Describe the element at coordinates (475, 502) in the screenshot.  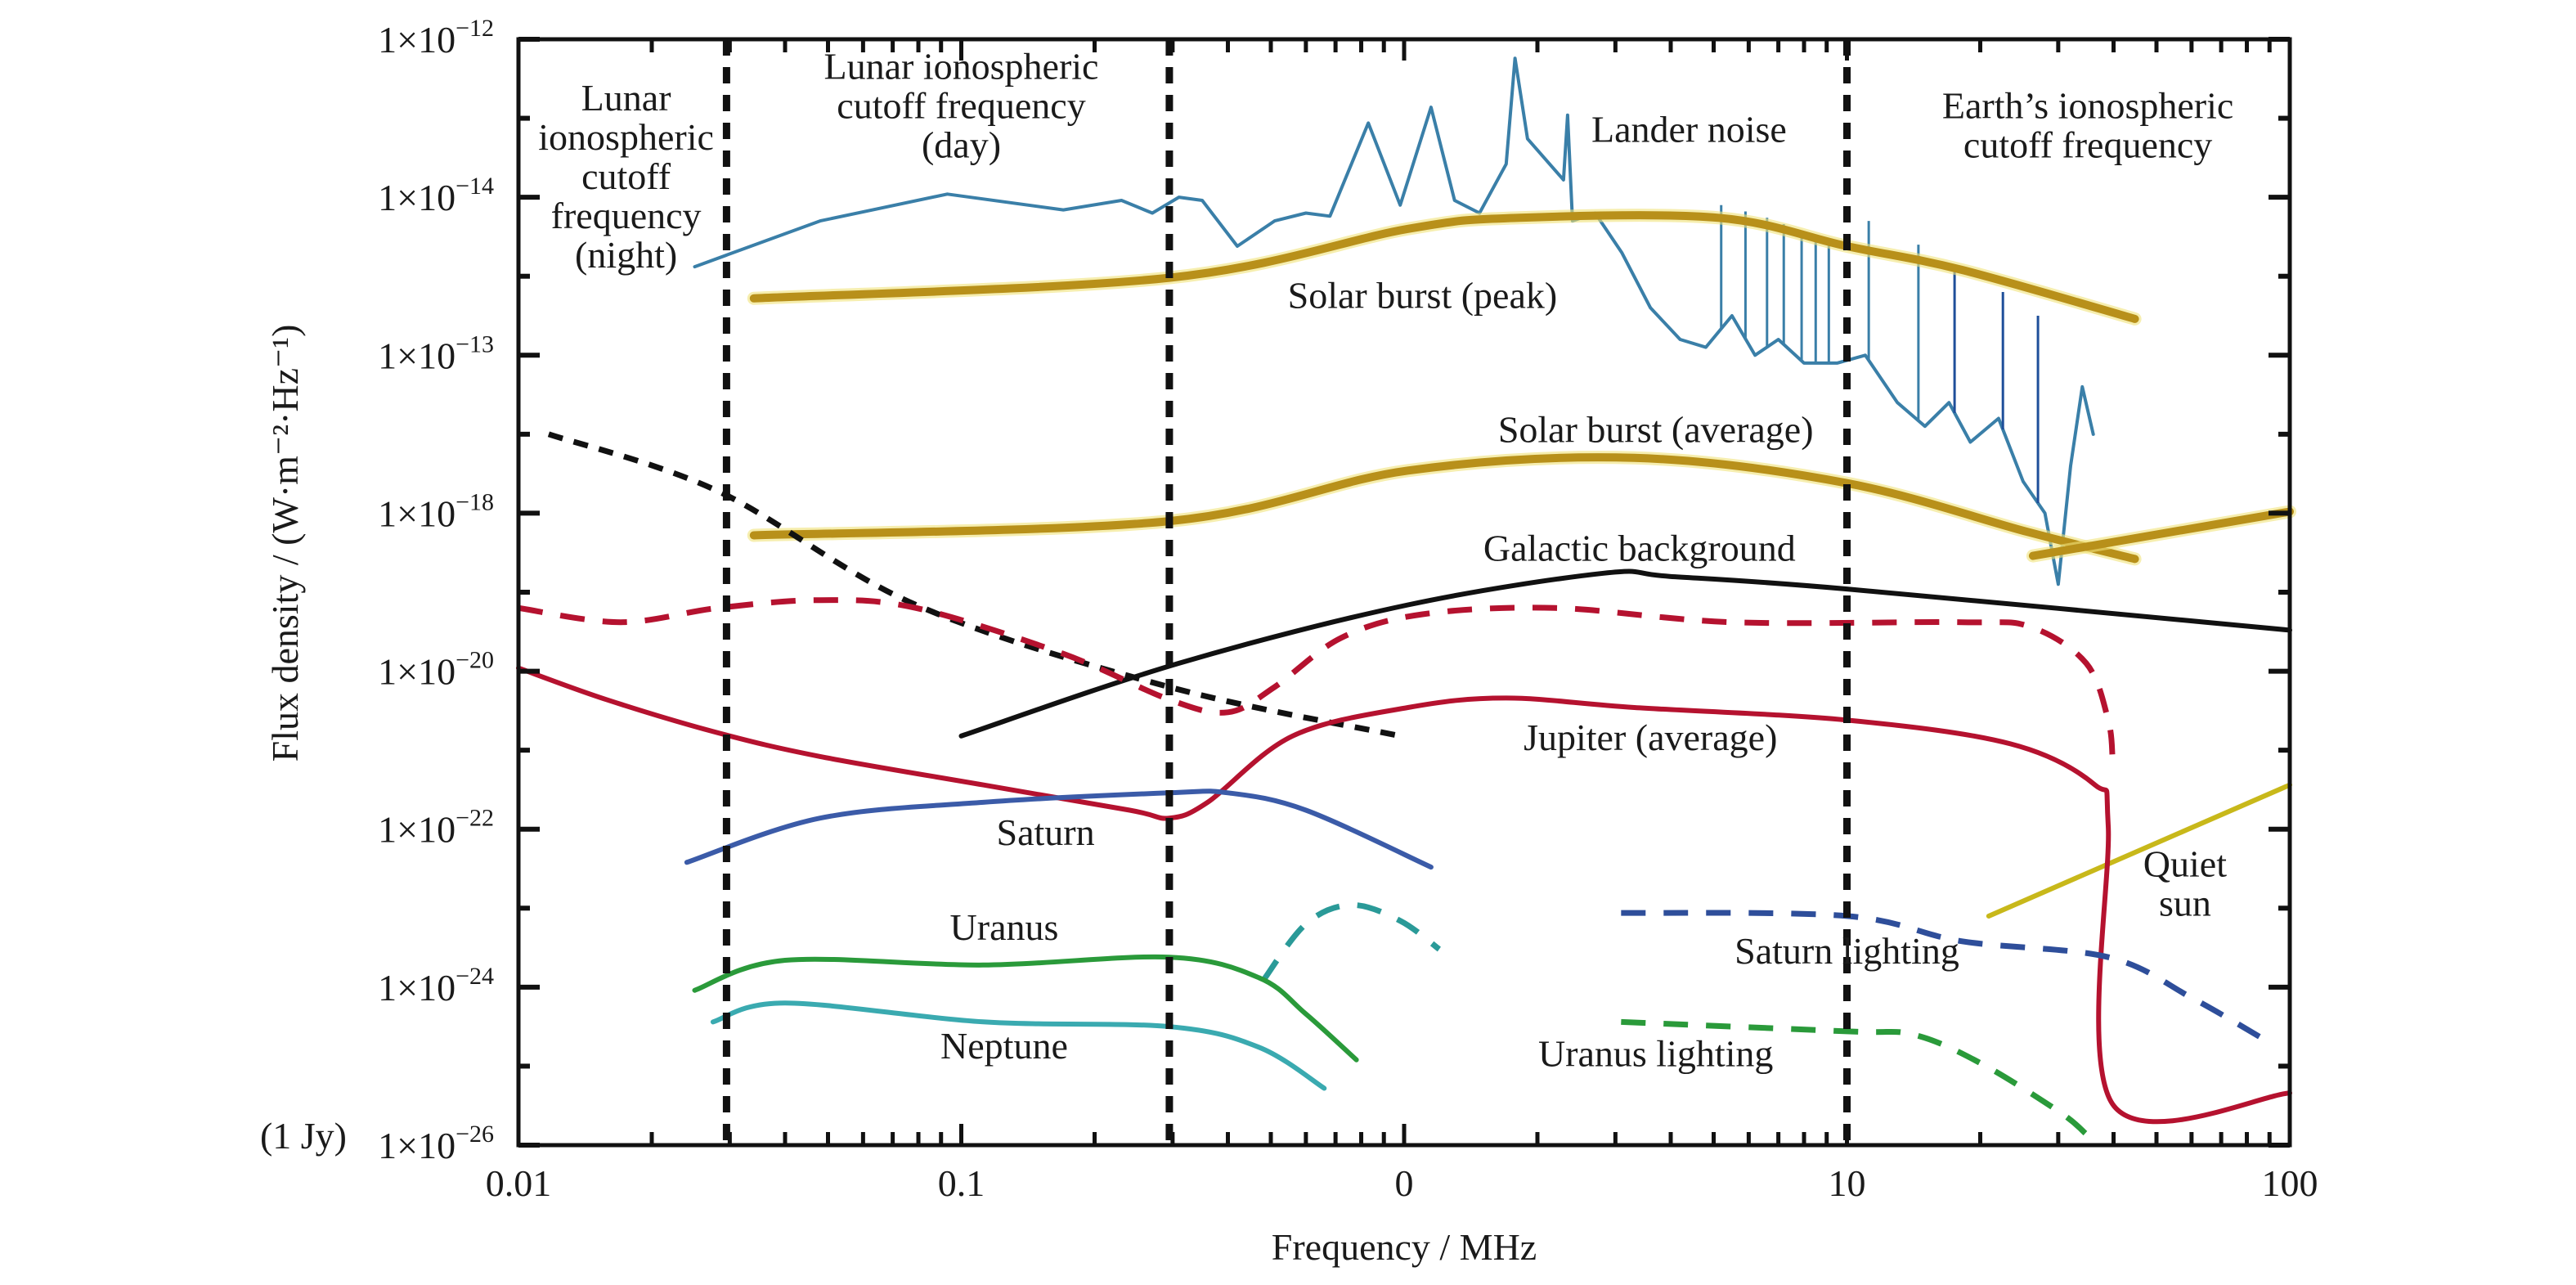
I see `y-tick-exponent: −18` at that location.